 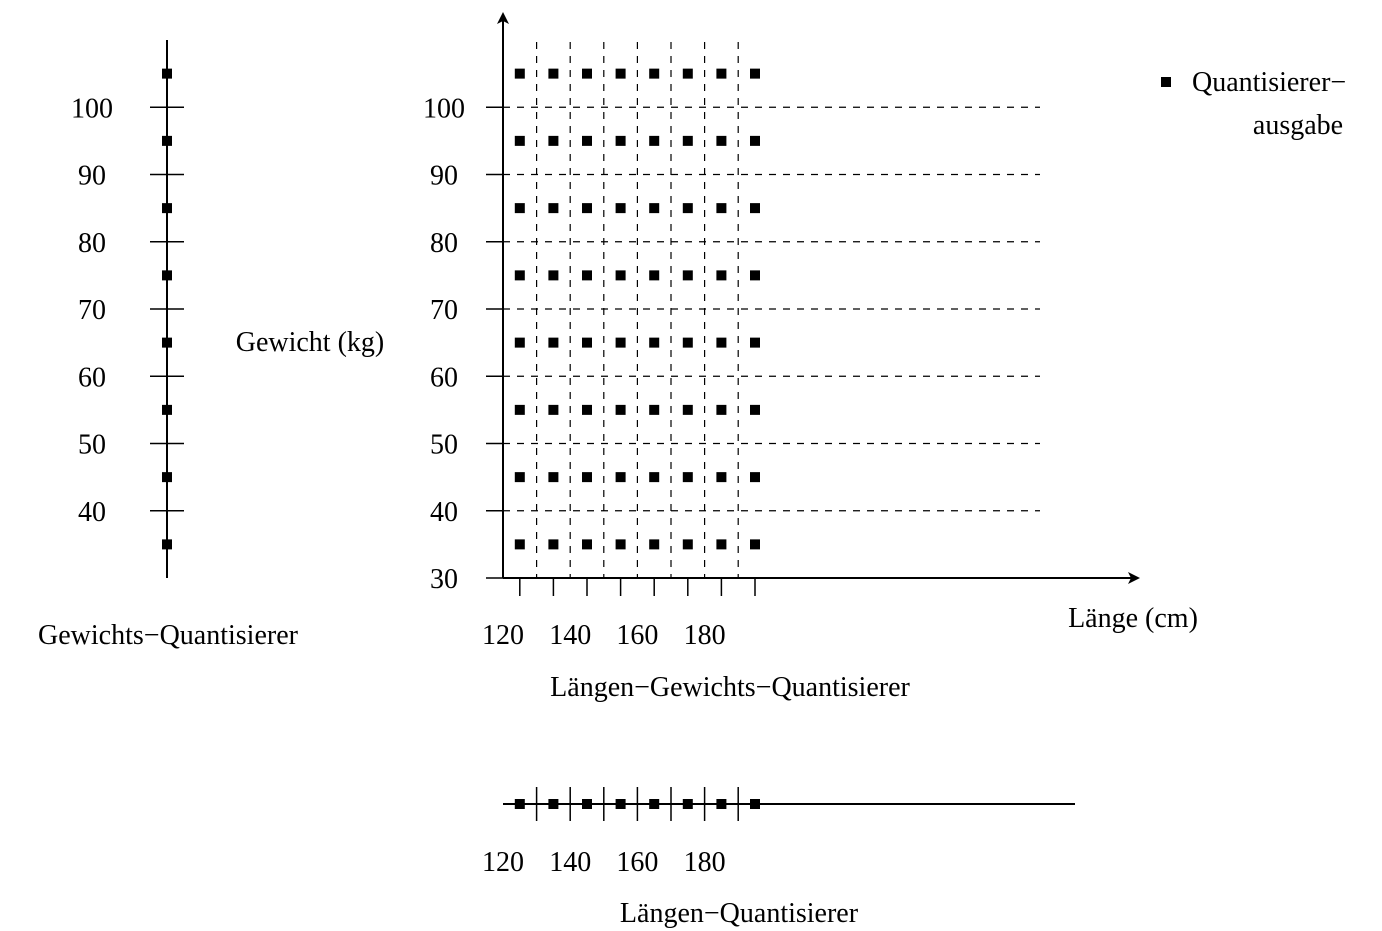 What do you see at coordinates (444, 445) in the screenshot?
I see `joint-y-tick-label: 50` at bounding box center [444, 445].